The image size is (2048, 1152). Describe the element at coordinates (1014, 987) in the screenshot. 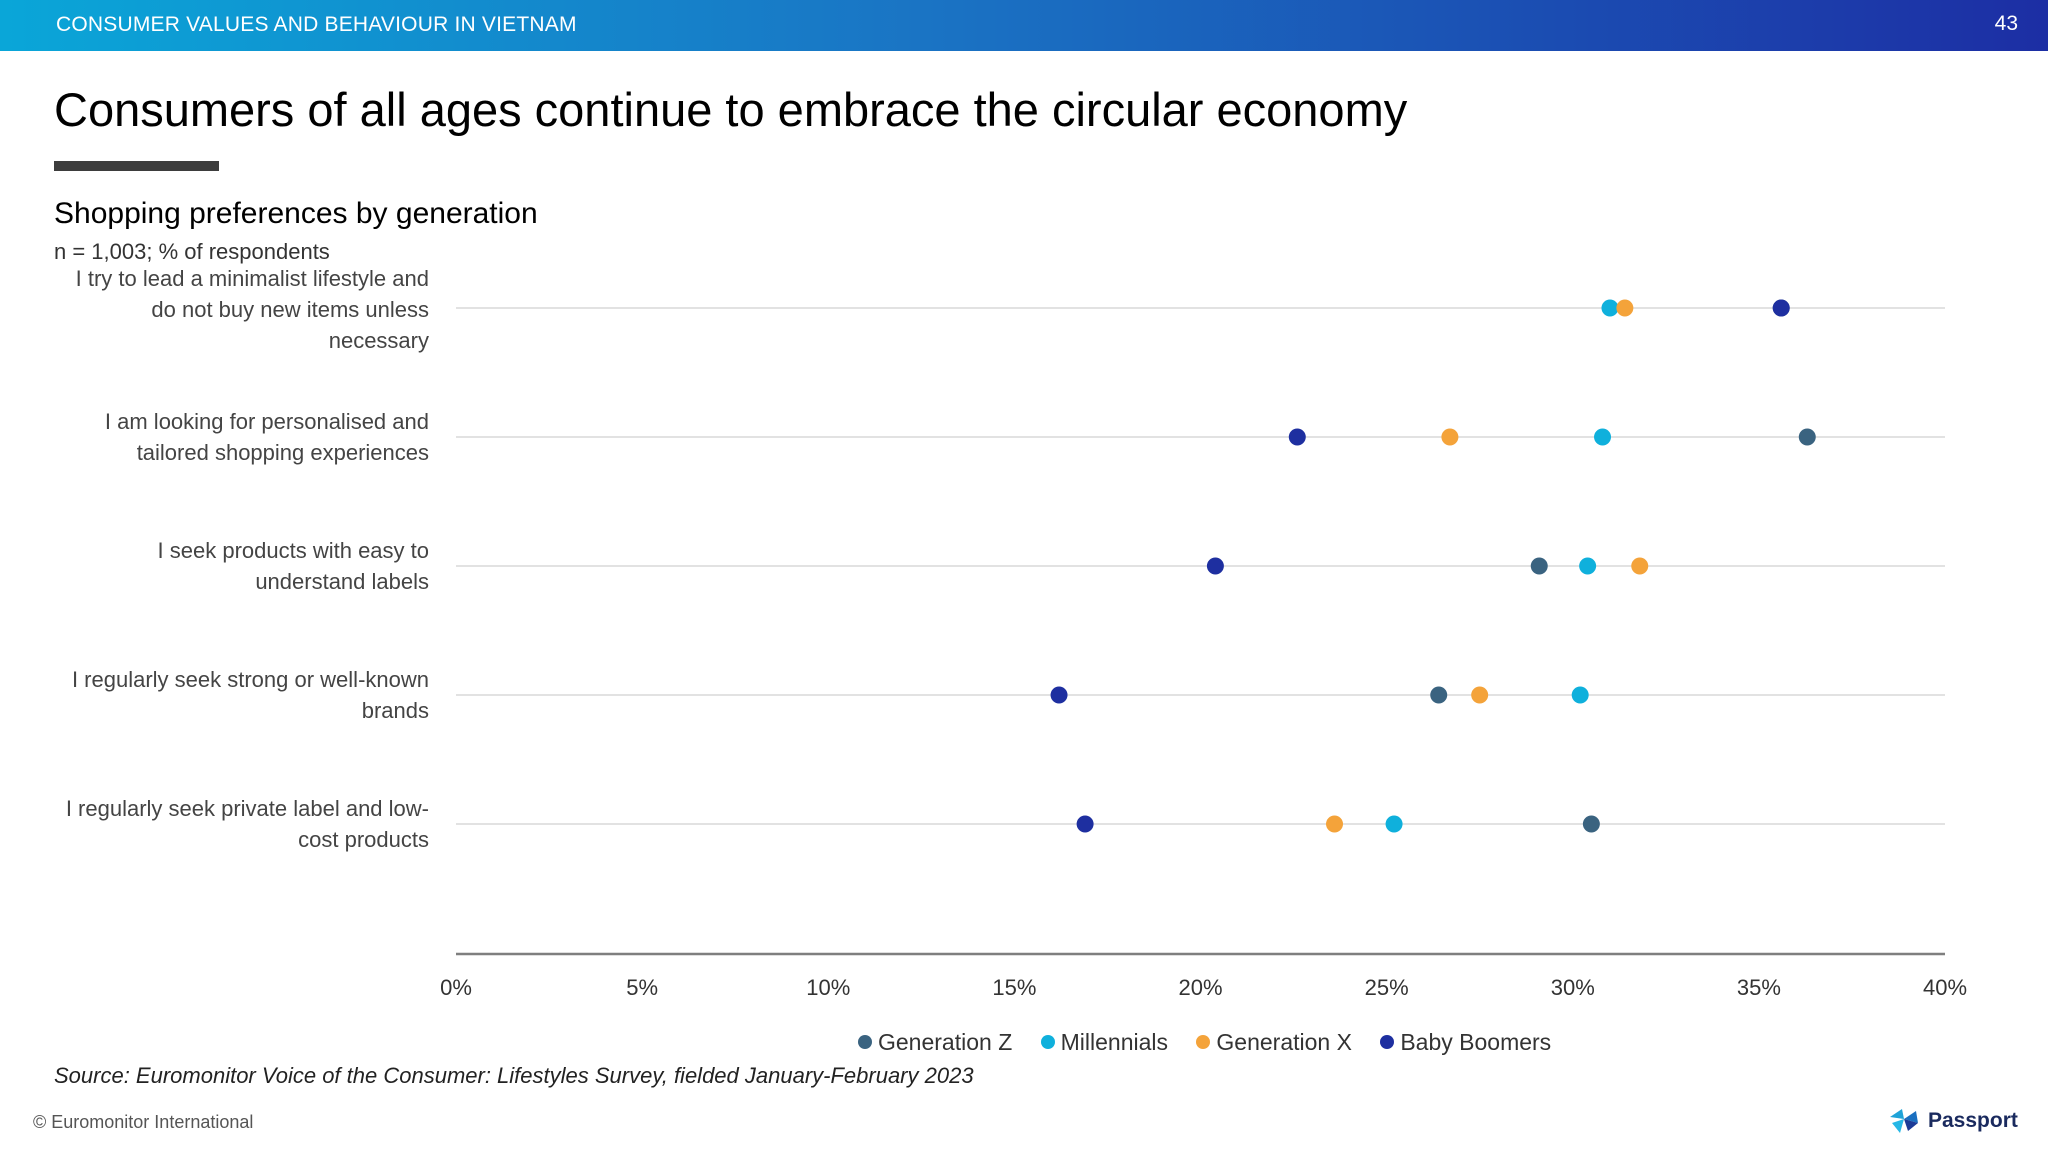

I see `x-tick-label: 15%` at that location.